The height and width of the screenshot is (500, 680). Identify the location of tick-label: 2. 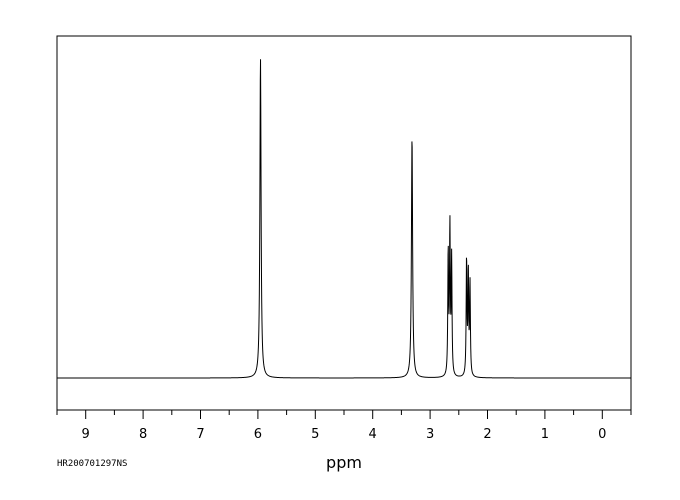
(487, 434).